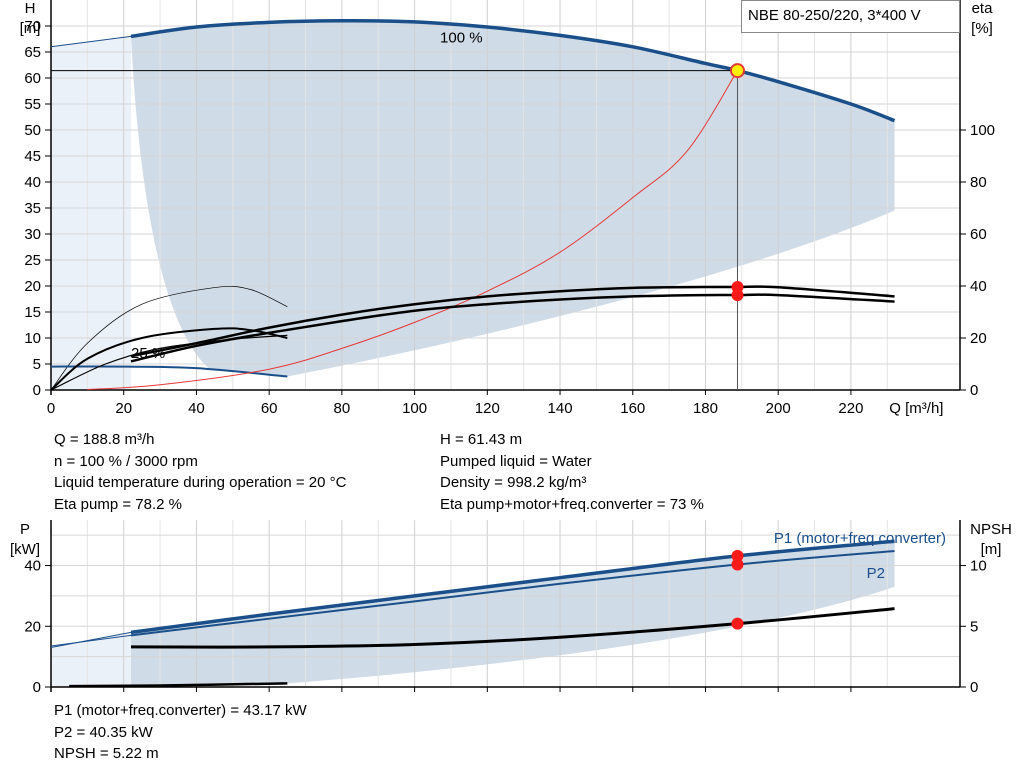  Describe the element at coordinates (737, 623) in the screenshot. I see `npsh-duty-point` at that location.